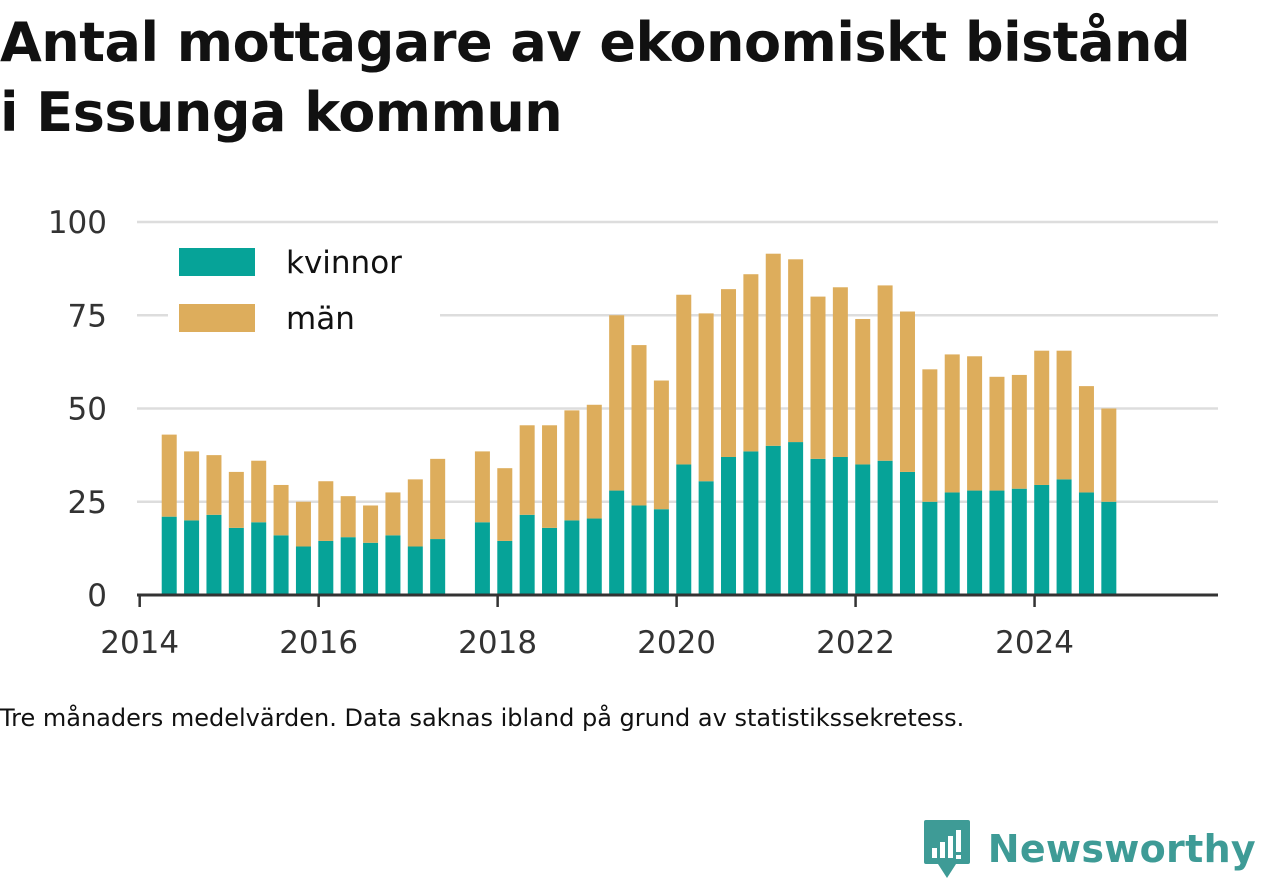  What do you see at coordinates (320, 319) in the screenshot?
I see `legend-label: män` at bounding box center [320, 319].